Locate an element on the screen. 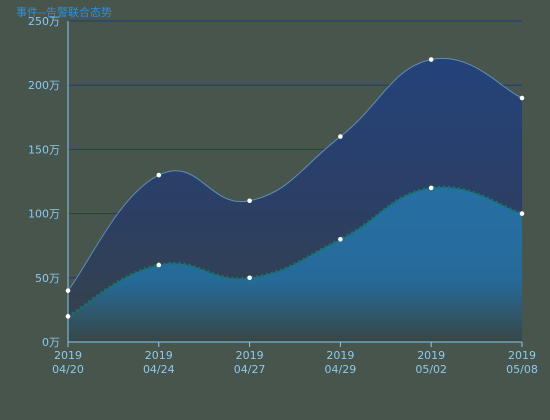 Image resolution: width=550 pixels, height=420 pixels. x-tick-label-date: 04/29 is located at coordinates (341, 369).